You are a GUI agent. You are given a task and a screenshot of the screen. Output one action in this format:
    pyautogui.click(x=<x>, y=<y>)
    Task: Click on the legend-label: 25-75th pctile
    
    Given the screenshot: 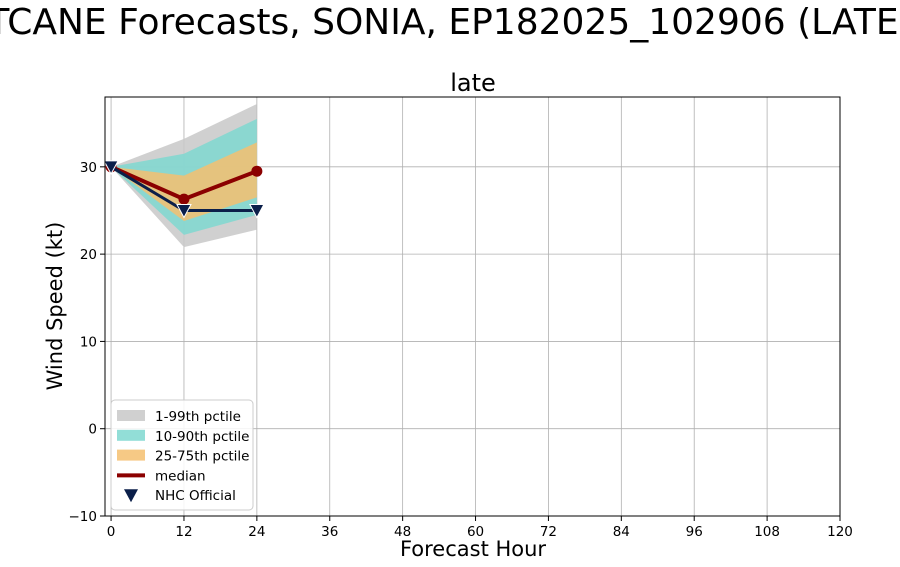 What is the action you would take?
    pyautogui.click(x=202, y=457)
    